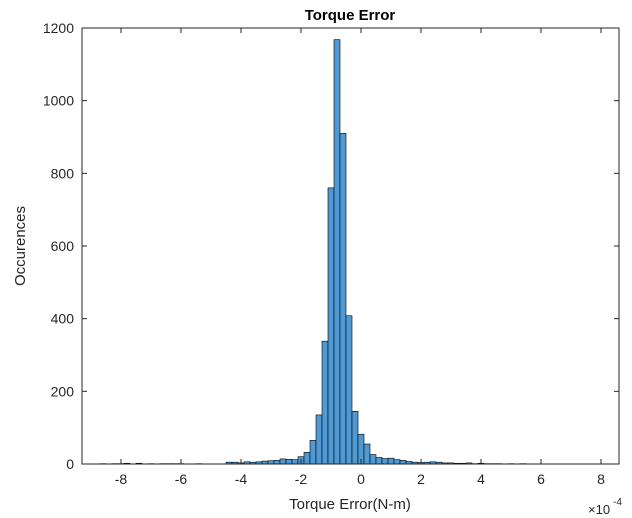  Describe the element at coordinates (617, 502) in the screenshot. I see `x-exponent-power: -4` at that location.